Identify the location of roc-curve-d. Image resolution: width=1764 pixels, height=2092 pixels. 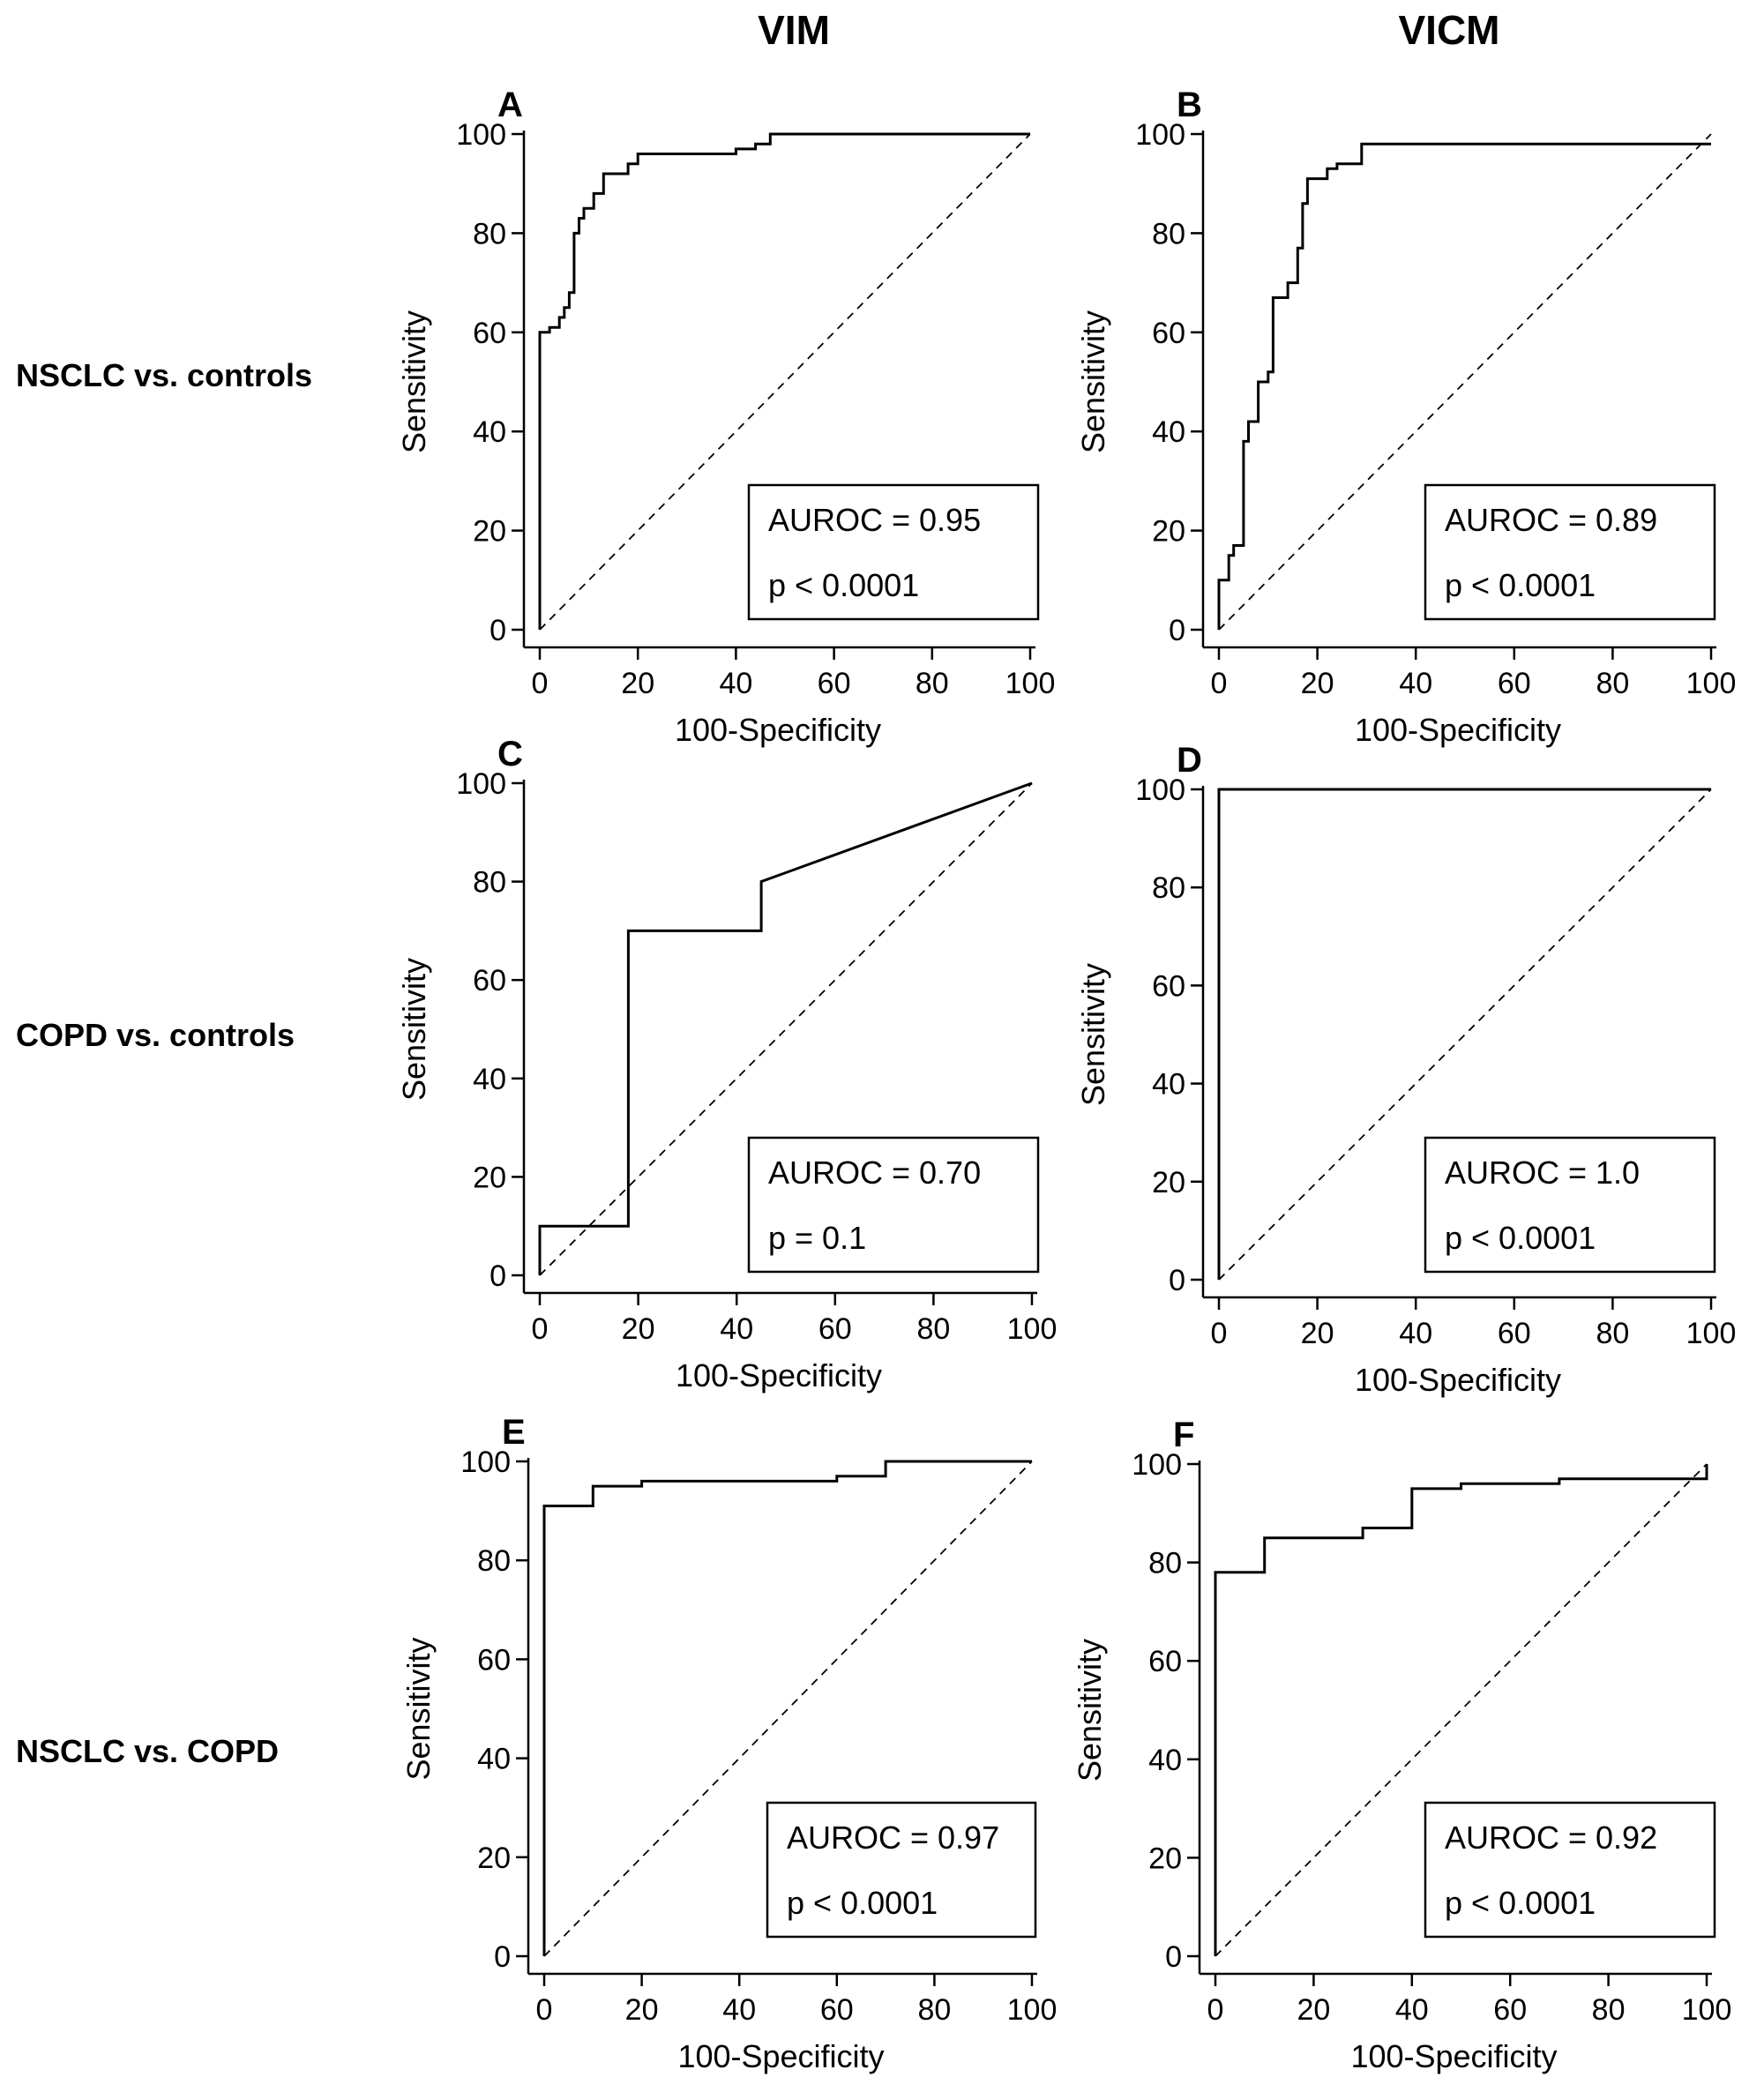
(1464, 1034).